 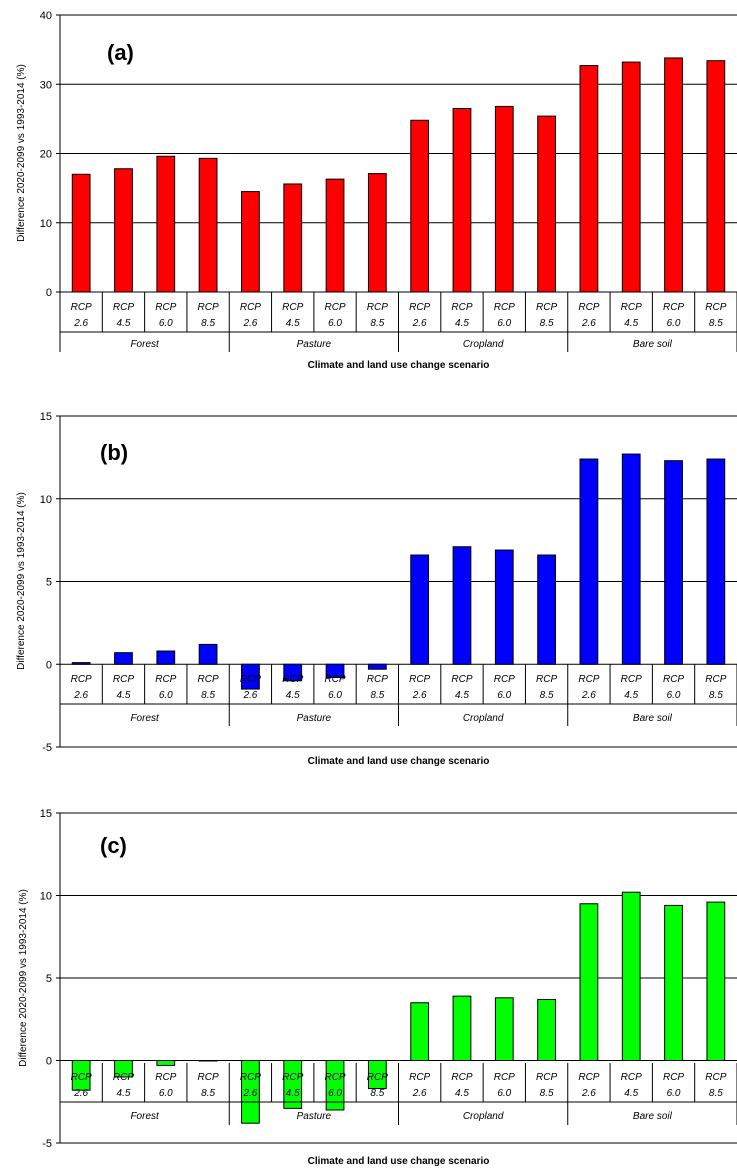 What do you see at coordinates (483, 344) in the screenshot?
I see `group-label: Cropland` at bounding box center [483, 344].